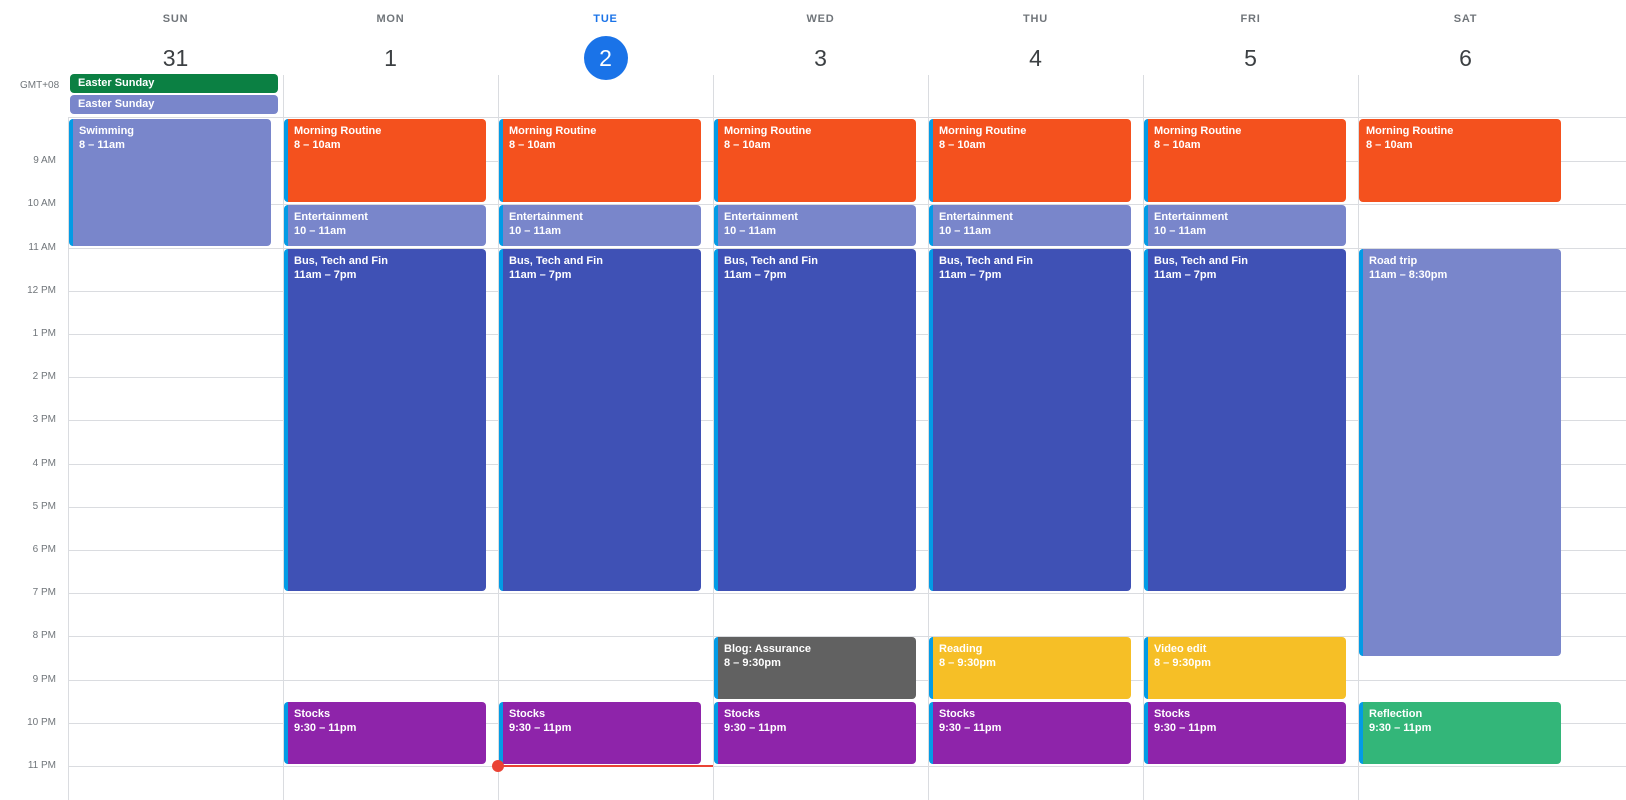  Describe the element at coordinates (605, 19) in the screenshot. I see `day-name: TUE` at that location.